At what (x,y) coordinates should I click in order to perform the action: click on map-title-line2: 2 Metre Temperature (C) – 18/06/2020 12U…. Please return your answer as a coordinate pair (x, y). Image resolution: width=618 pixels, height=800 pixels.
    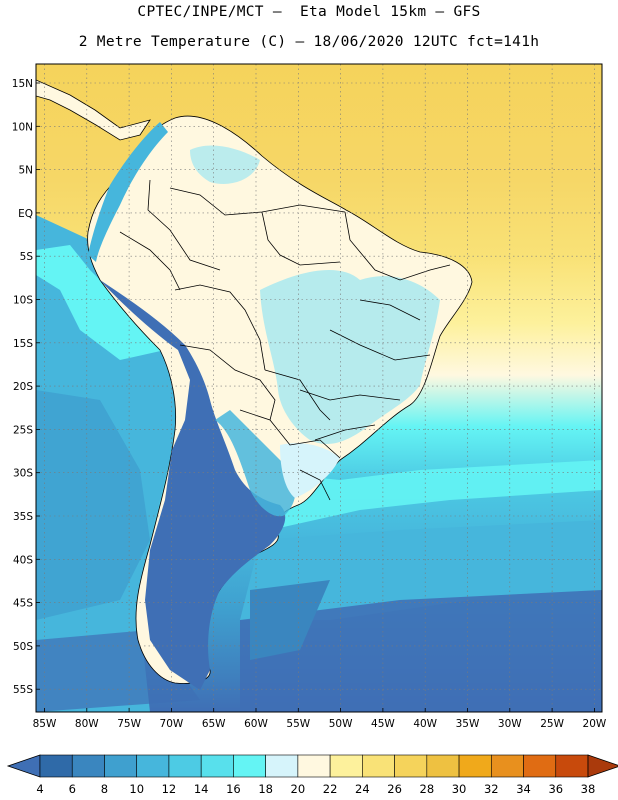
    Looking at the image, I should click on (309, 42).